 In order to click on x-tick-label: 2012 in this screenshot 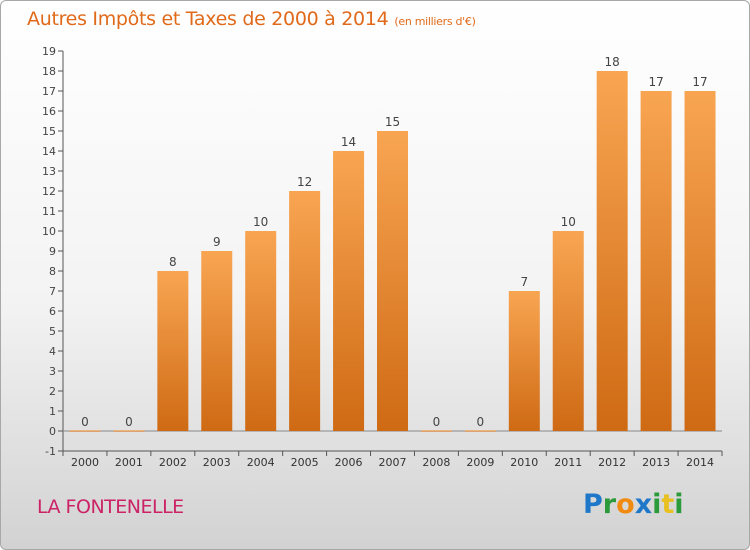, I will do `click(612, 462)`.